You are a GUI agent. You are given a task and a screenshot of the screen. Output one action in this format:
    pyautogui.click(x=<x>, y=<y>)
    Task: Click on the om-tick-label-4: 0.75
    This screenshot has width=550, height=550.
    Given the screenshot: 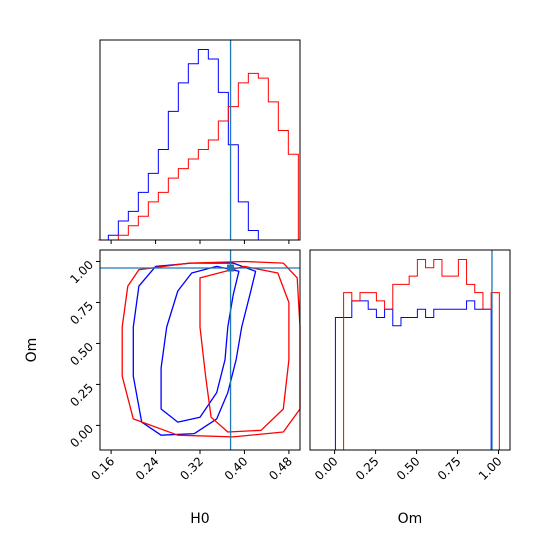 What is the action you would take?
    pyautogui.click(x=81, y=313)
    